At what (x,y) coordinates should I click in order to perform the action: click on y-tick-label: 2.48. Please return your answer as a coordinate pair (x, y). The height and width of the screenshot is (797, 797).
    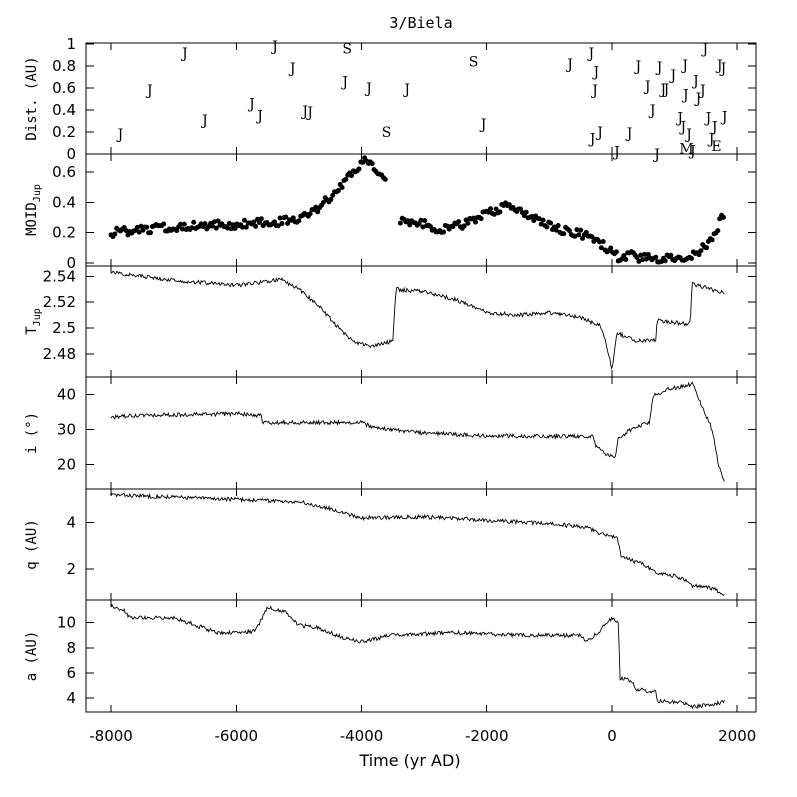
    Looking at the image, I should click on (59, 354).